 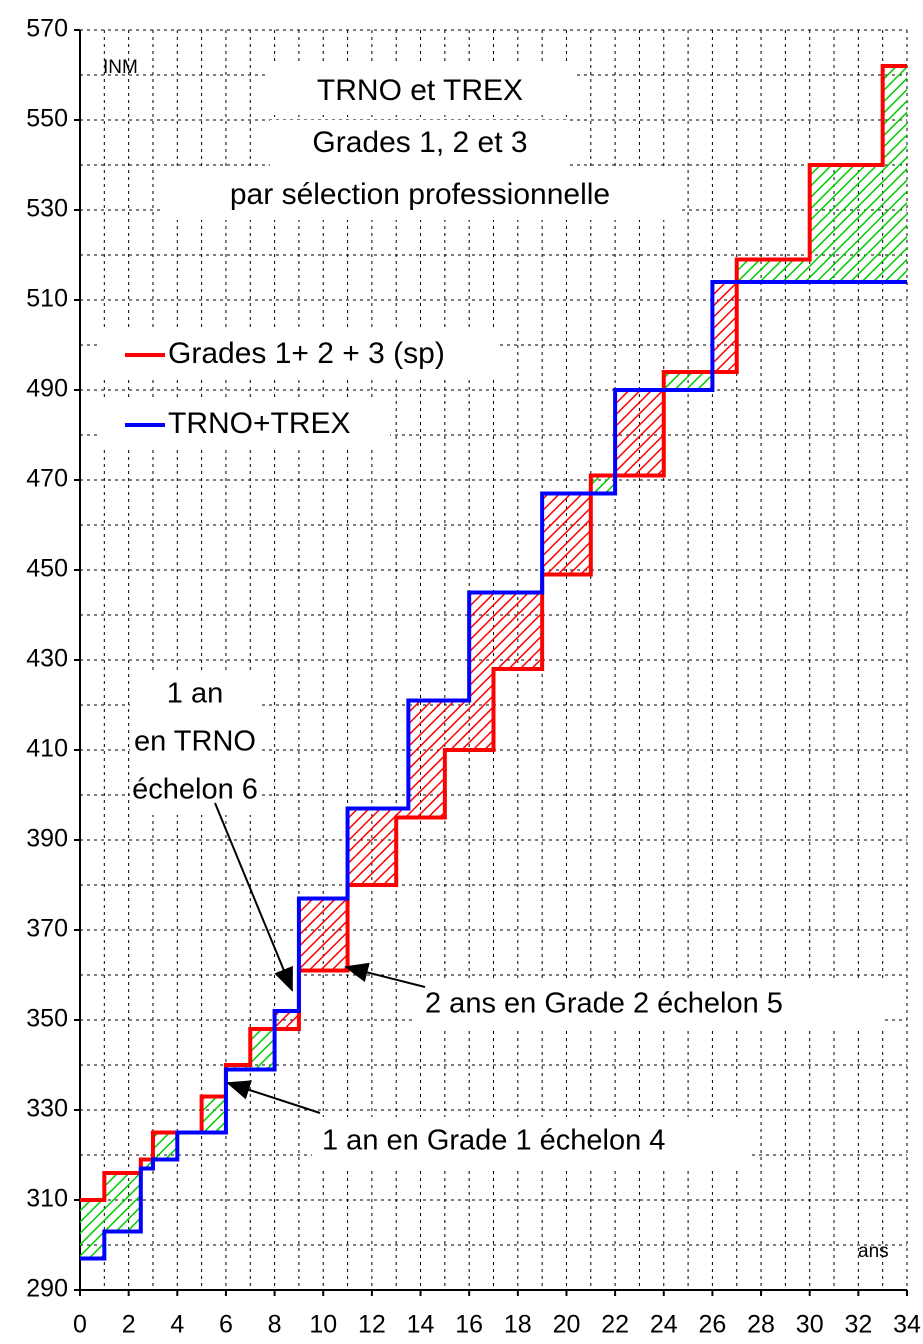 What do you see at coordinates (120, 67) in the screenshot?
I see `y-axis-label: INM` at bounding box center [120, 67].